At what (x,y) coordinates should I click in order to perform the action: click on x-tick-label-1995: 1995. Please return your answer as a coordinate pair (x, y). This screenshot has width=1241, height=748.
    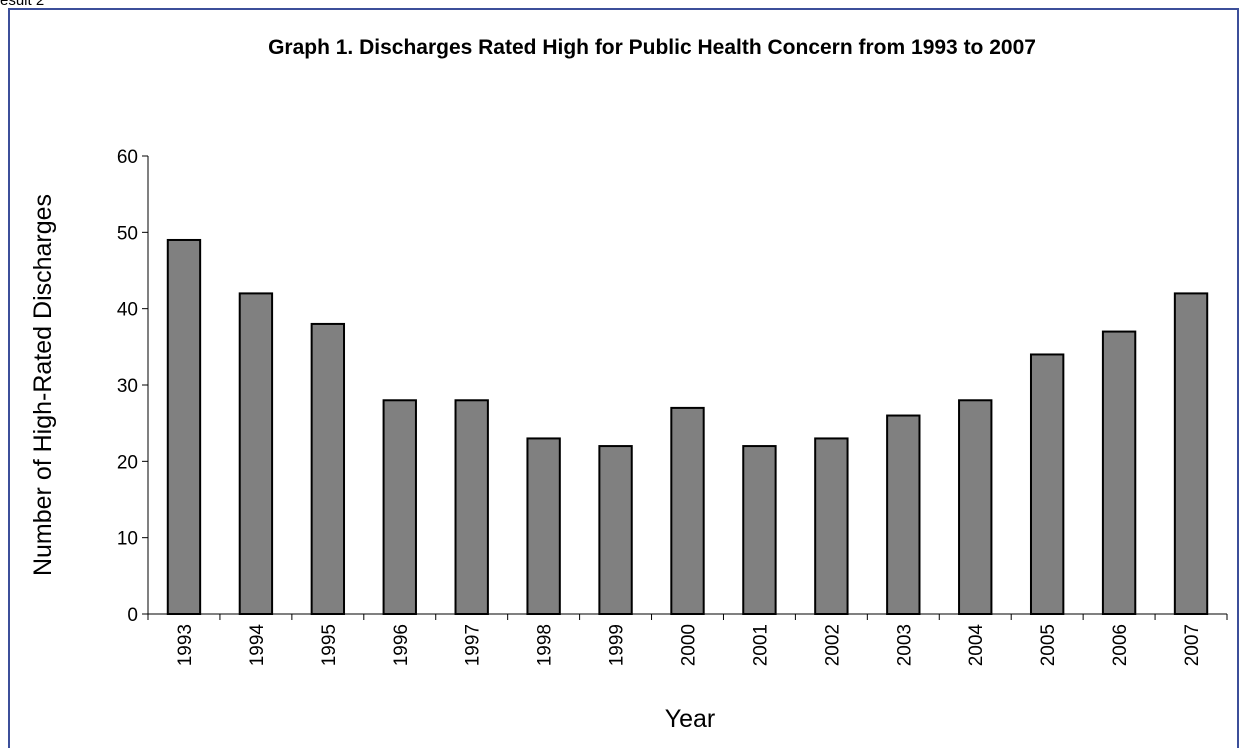
    Looking at the image, I should click on (329, 645).